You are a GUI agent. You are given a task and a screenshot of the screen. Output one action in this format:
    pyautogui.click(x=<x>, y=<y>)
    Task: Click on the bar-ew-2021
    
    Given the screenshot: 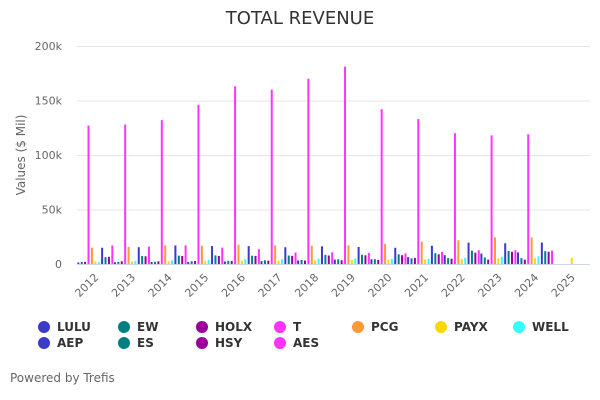 What is the action you would take?
    pyautogui.click(x=411, y=261)
    